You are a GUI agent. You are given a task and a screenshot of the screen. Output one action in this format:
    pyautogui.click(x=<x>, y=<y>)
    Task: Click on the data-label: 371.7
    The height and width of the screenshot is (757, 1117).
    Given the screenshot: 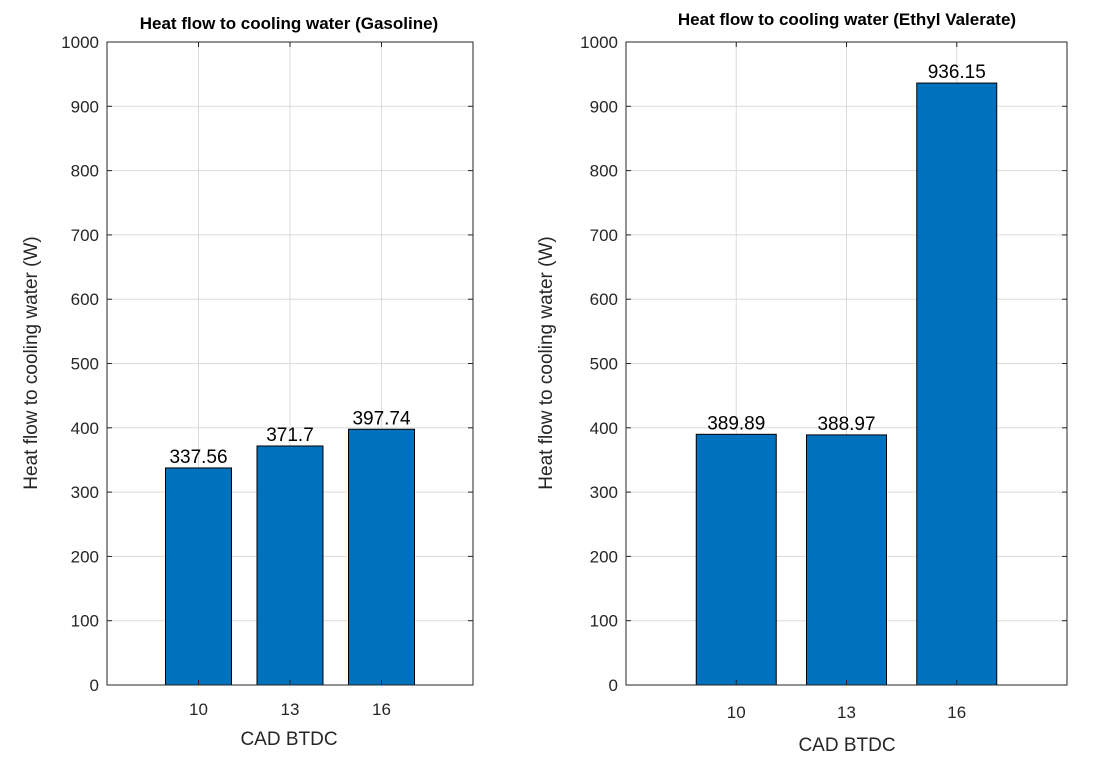 What is the action you would take?
    pyautogui.click(x=290, y=435)
    